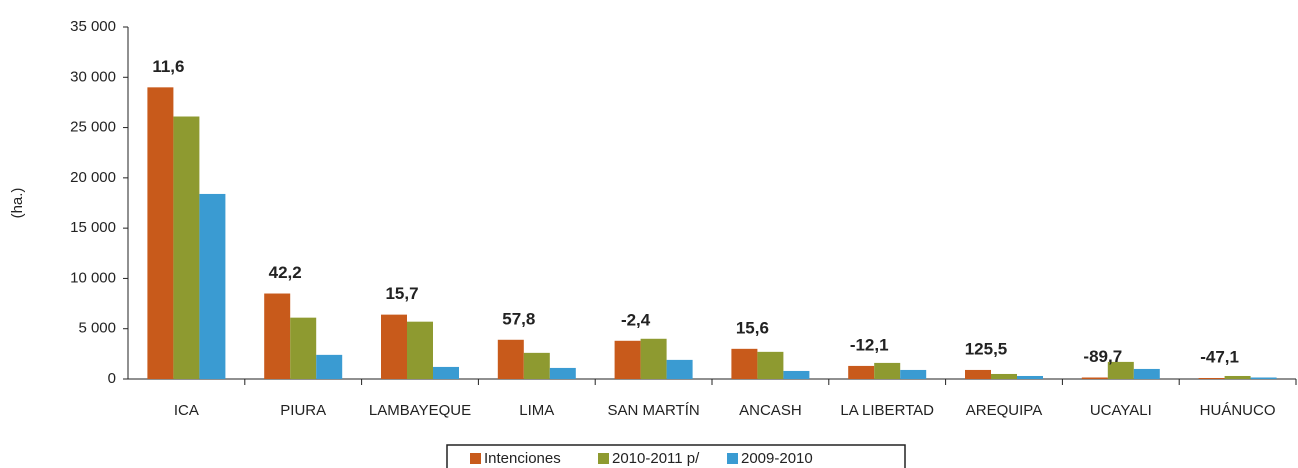 The height and width of the screenshot is (468, 1298). Describe the element at coordinates (752, 327) in the screenshot. I see `annotation: 15,6` at that location.